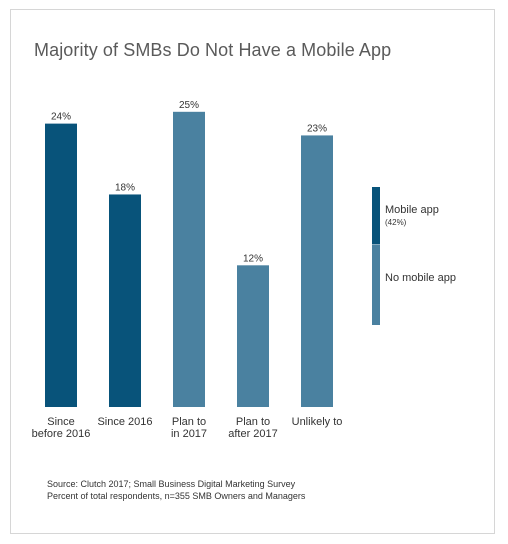 The image size is (508, 544). Describe the element at coordinates (61, 434) in the screenshot. I see `category-label: before 2016` at that location.